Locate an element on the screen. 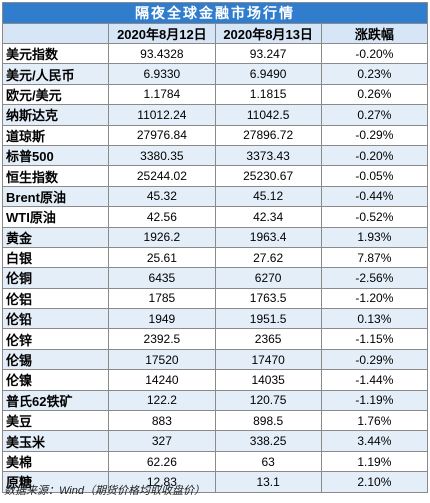  row-value-date-2: 2365 is located at coordinates (268, 339).